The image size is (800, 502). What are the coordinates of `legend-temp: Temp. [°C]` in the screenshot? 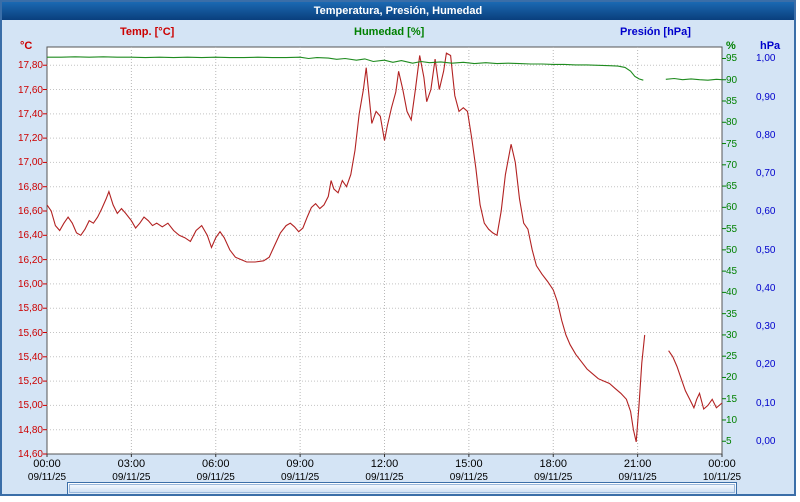 It's located at (147, 32).